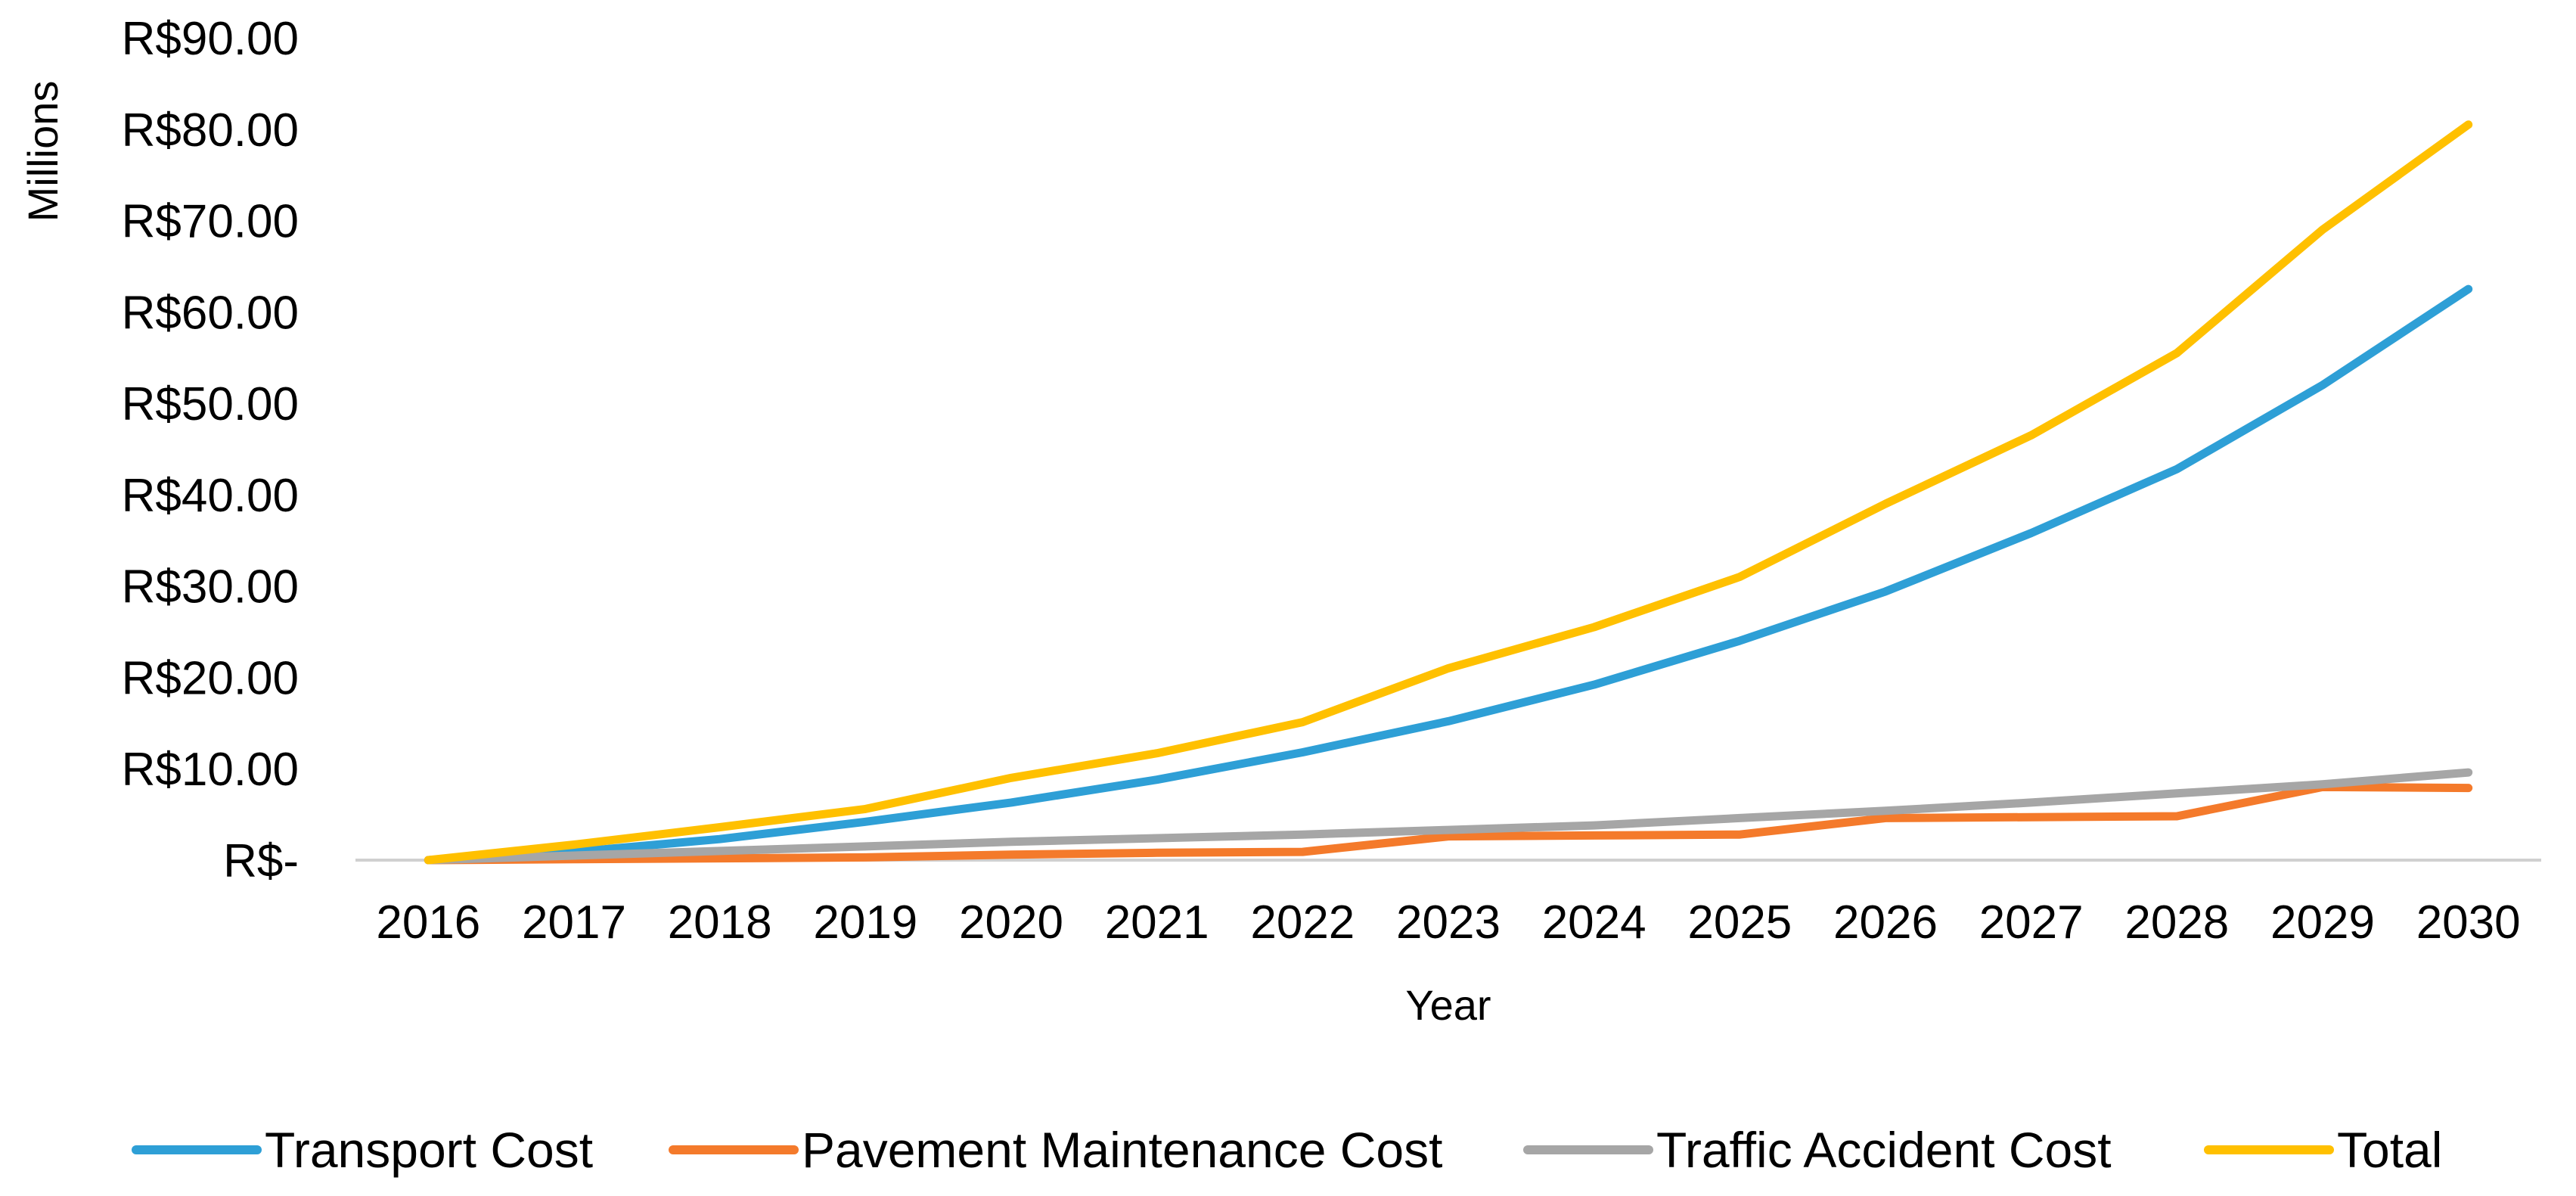  I want to click on x-tick-label: 2025, so click(1739, 922).